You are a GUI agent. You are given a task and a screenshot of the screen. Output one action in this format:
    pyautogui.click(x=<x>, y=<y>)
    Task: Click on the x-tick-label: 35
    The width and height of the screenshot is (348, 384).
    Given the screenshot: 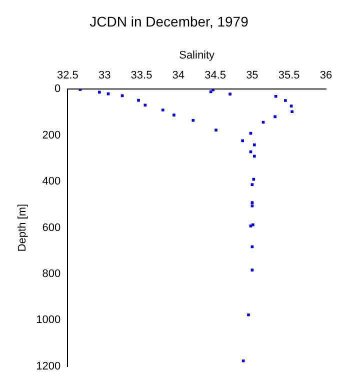 What is the action you would take?
    pyautogui.click(x=252, y=76)
    